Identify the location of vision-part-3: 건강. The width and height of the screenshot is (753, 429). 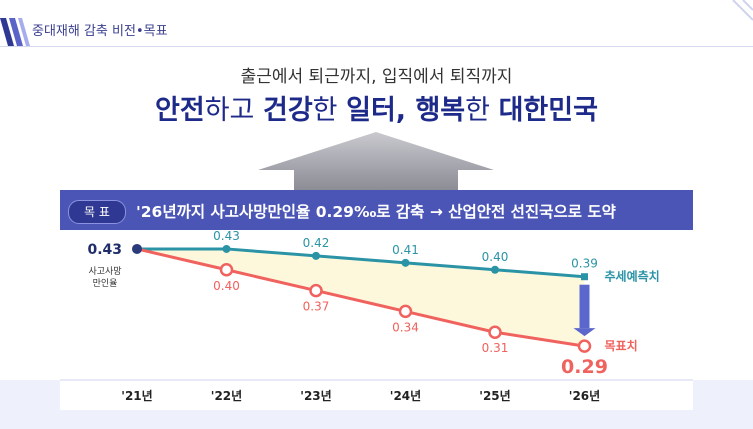
(287, 110).